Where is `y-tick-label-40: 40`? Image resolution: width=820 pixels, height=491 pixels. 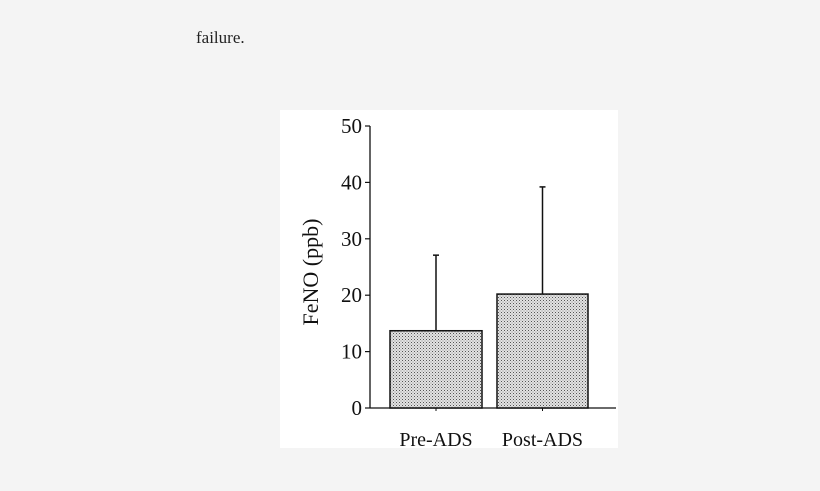 y-tick-label-40: 40 is located at coordinates (351, 182).